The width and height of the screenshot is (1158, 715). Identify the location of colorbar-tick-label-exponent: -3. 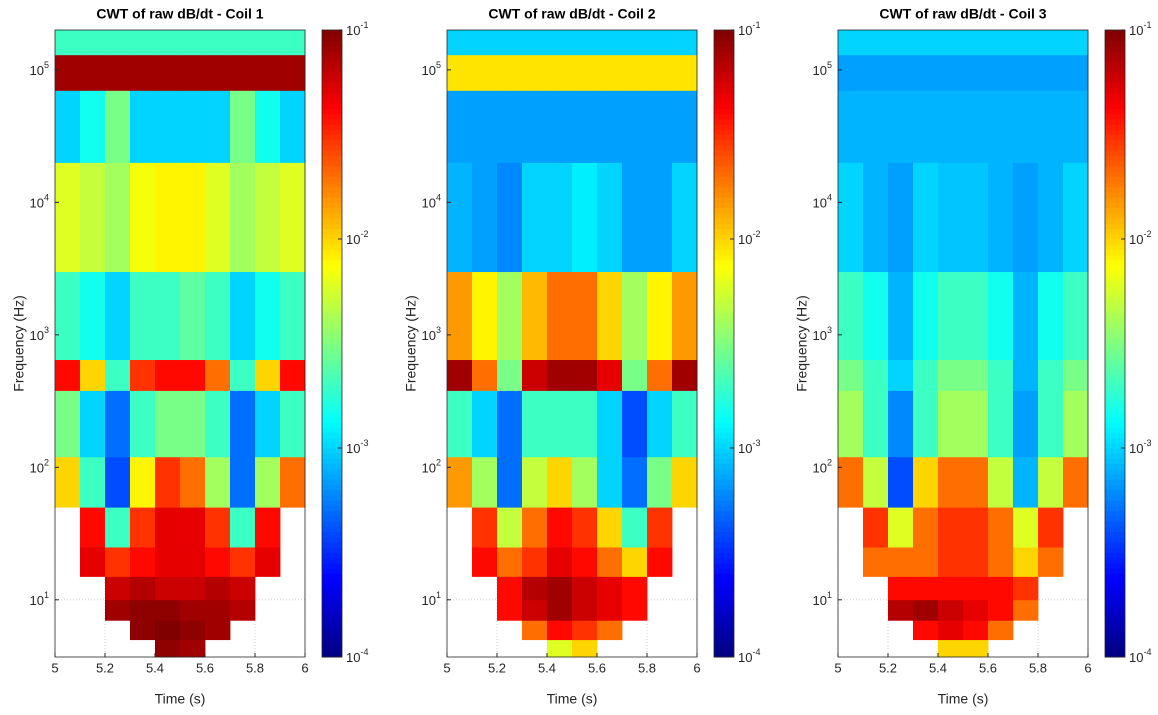
(756, 443).